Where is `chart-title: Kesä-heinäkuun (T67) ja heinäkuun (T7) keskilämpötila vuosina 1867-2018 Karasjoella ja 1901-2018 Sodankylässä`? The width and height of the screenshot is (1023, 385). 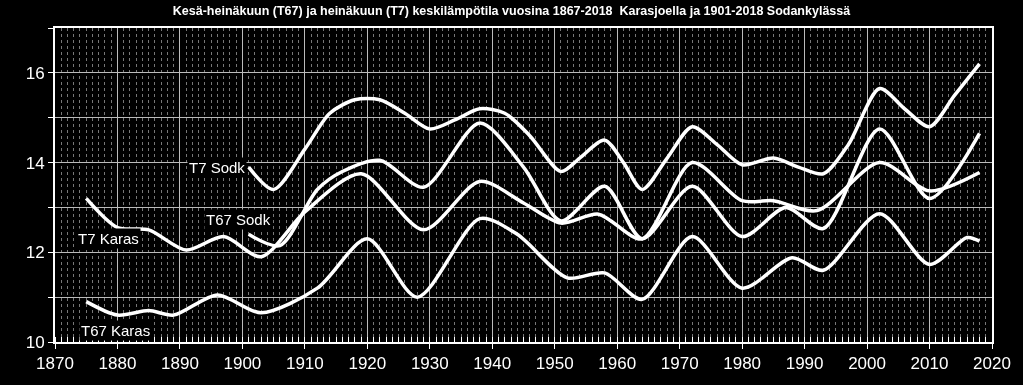 chart-title: Kesä-heinäkuun (T67) ja heinäkuun (T7) keskilämpötila vuosina 1867-2018 Karasjoella ja 1901-2018 Sodankylässä is located at coordinates (511, 10).